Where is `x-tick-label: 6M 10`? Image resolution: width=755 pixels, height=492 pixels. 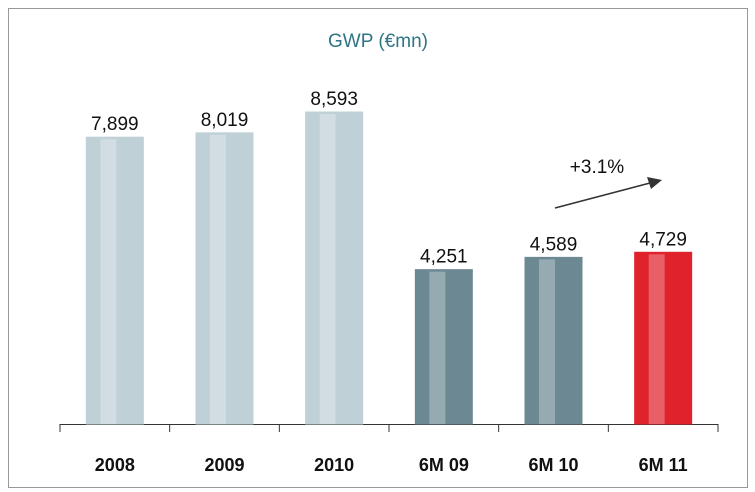 x-tick-label: 6M 10 is located at coordinates (553, 465).